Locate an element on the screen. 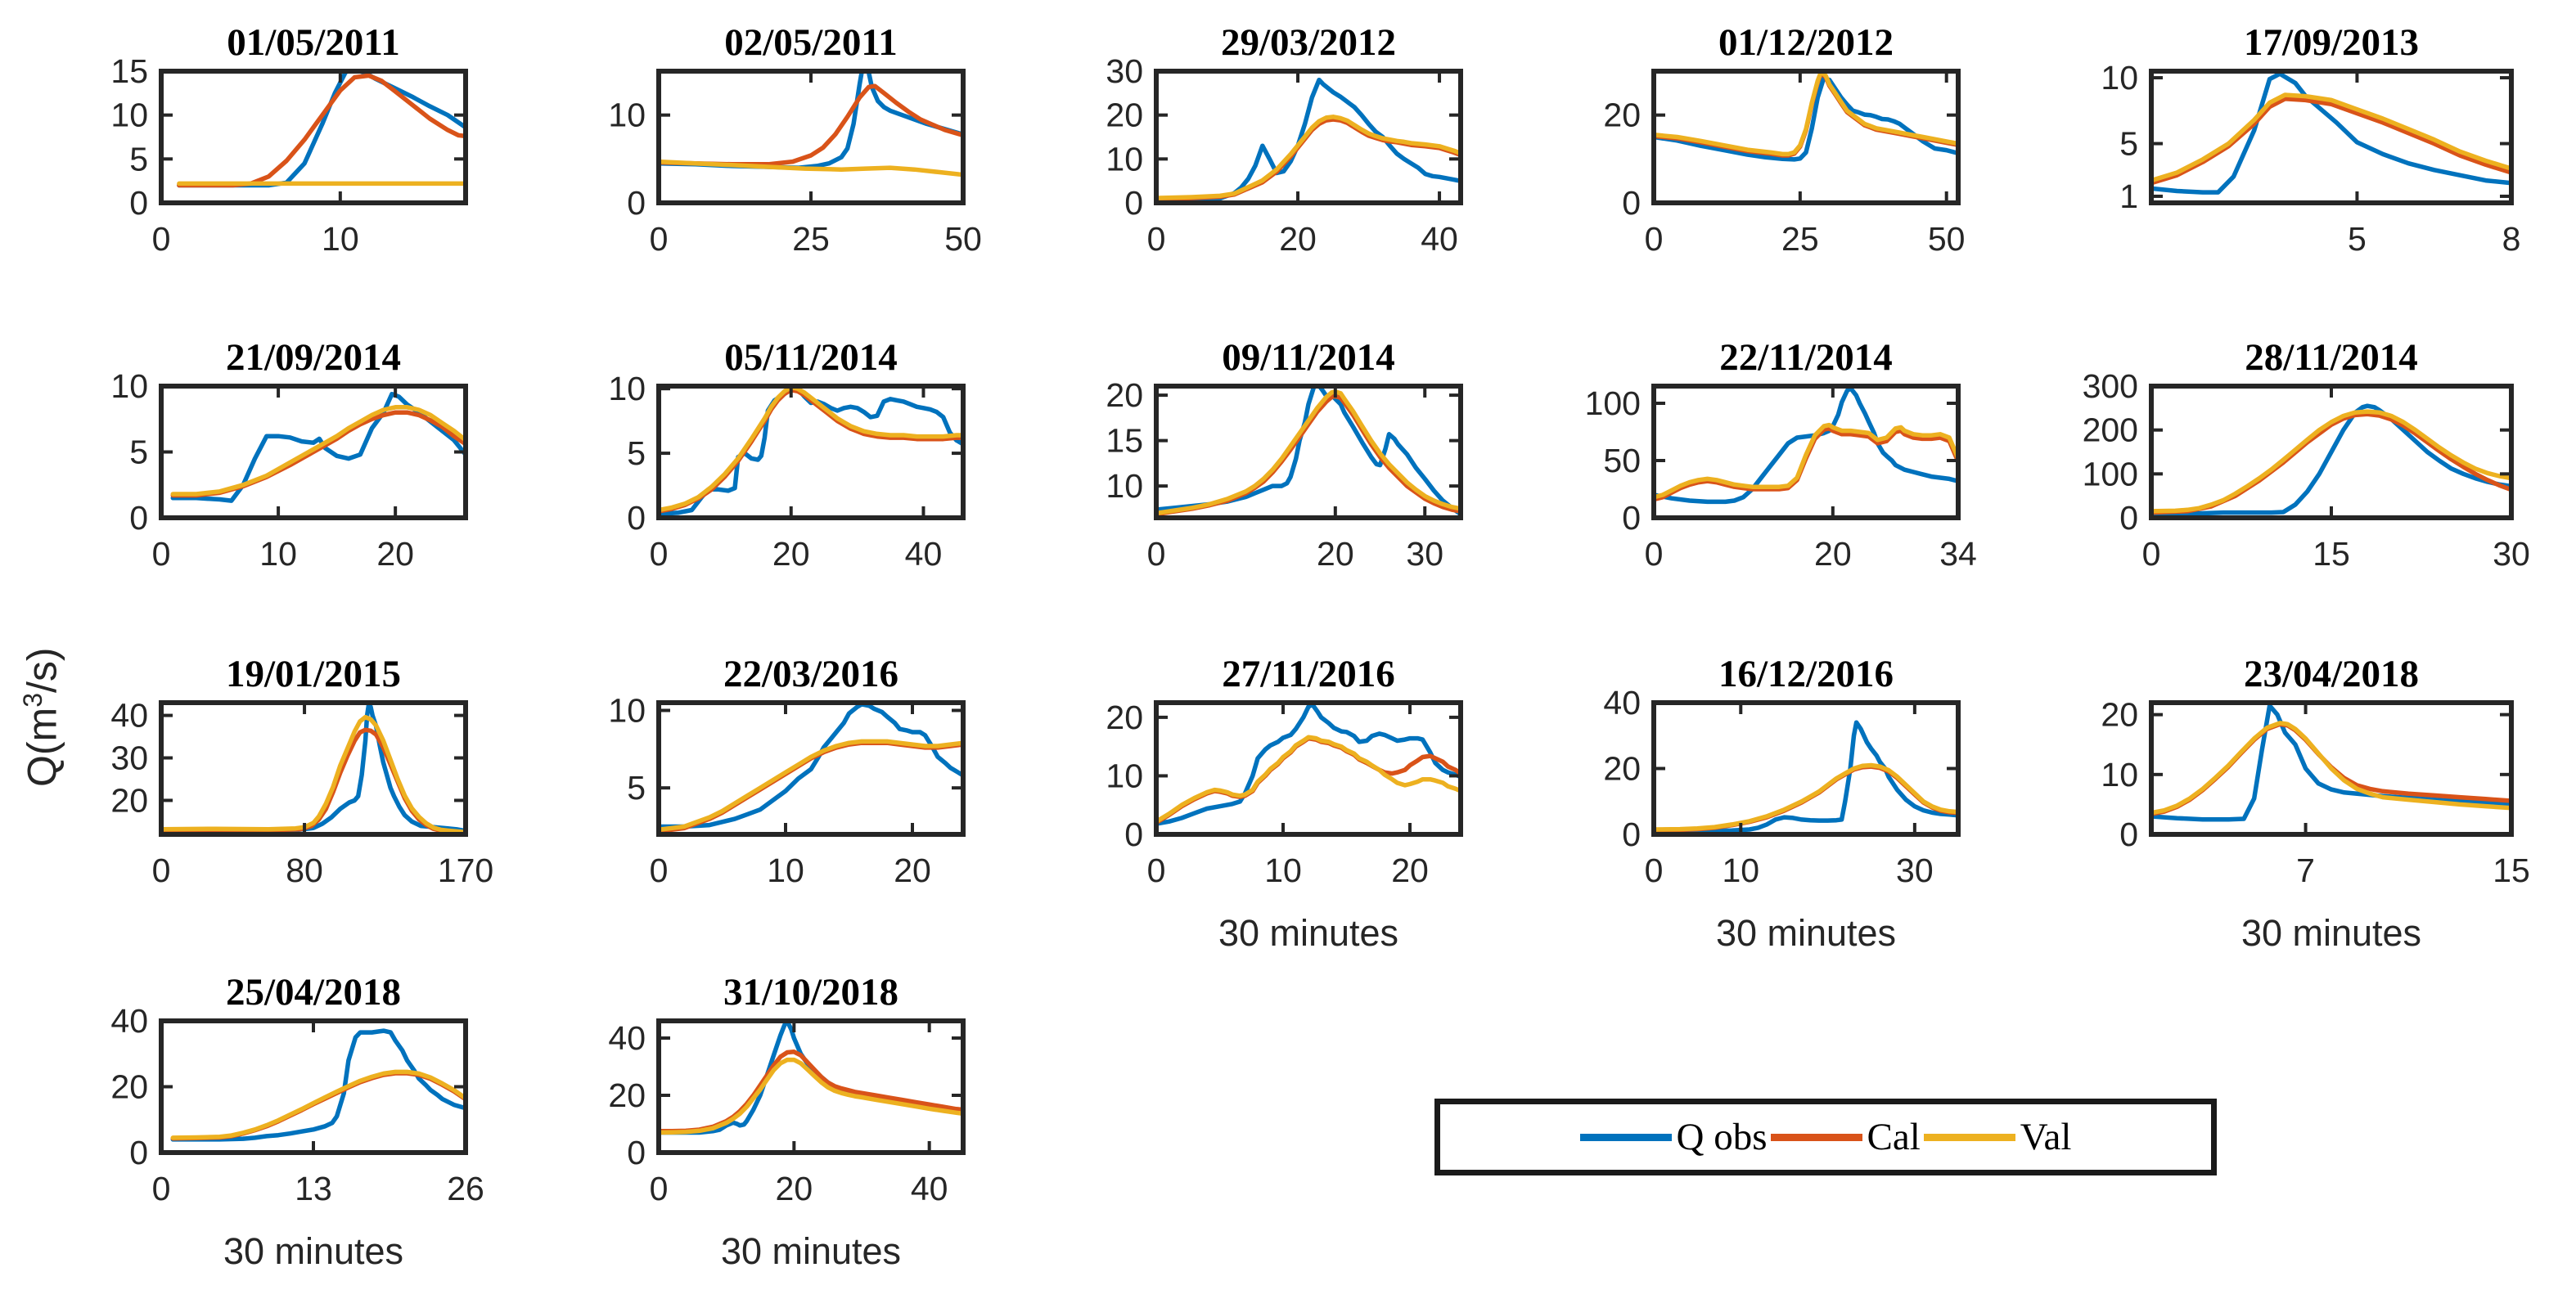  x-tick-label: 25 is located at coordinates (1800, 239).